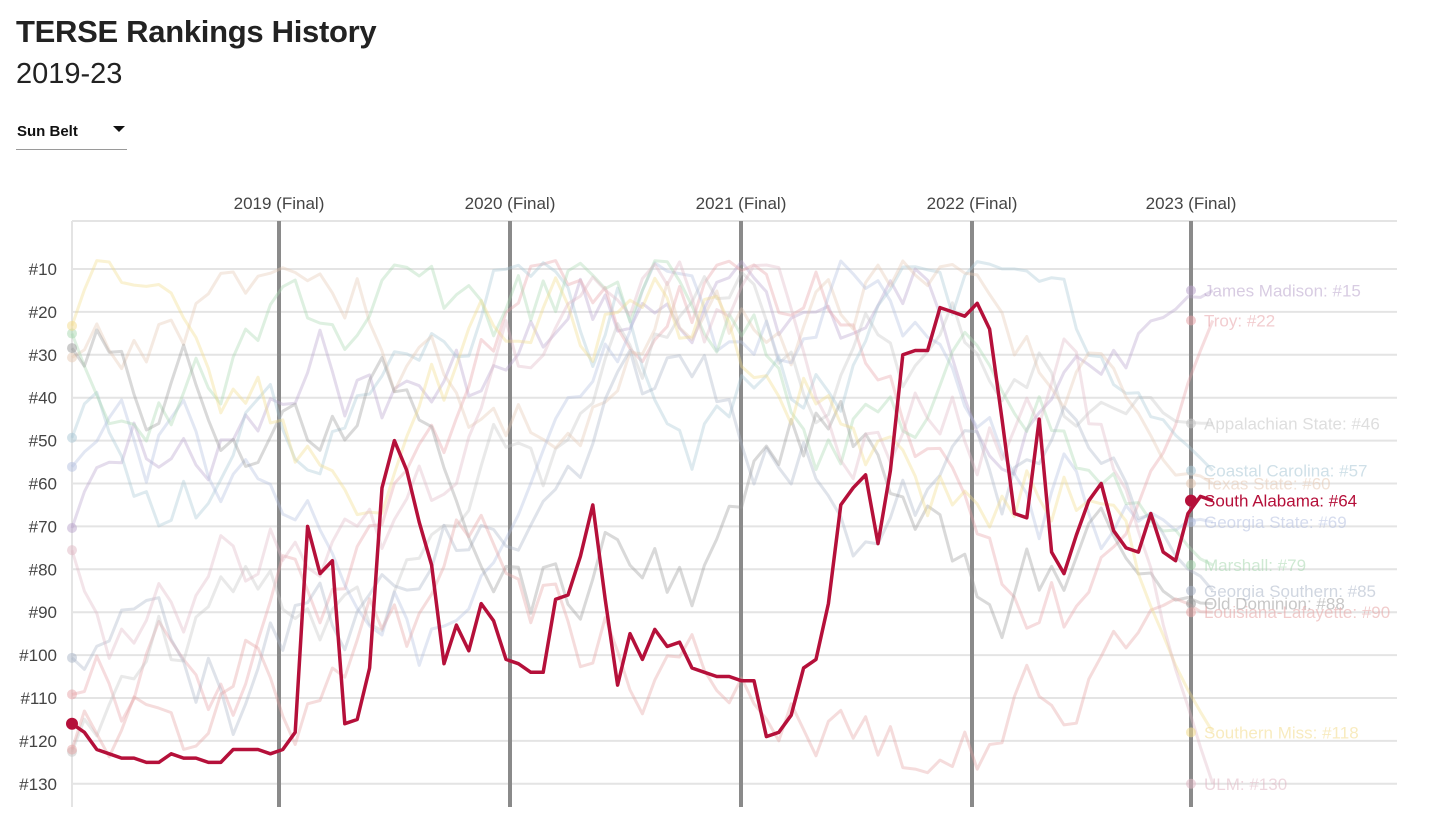  What do you see at coordinates (1255, 565) in the screenshot?
I see `series-end-label: Marshall: #79` at bounding box center [1255, 565].